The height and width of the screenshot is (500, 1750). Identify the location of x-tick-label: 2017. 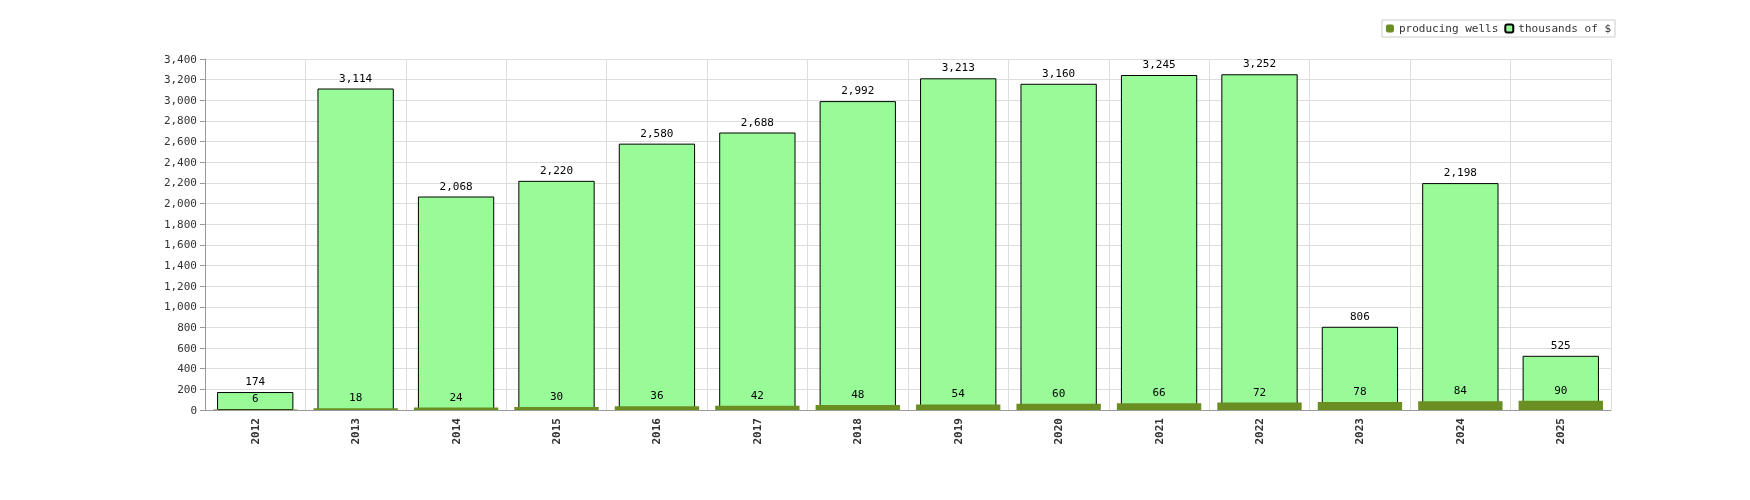
(757, 431).